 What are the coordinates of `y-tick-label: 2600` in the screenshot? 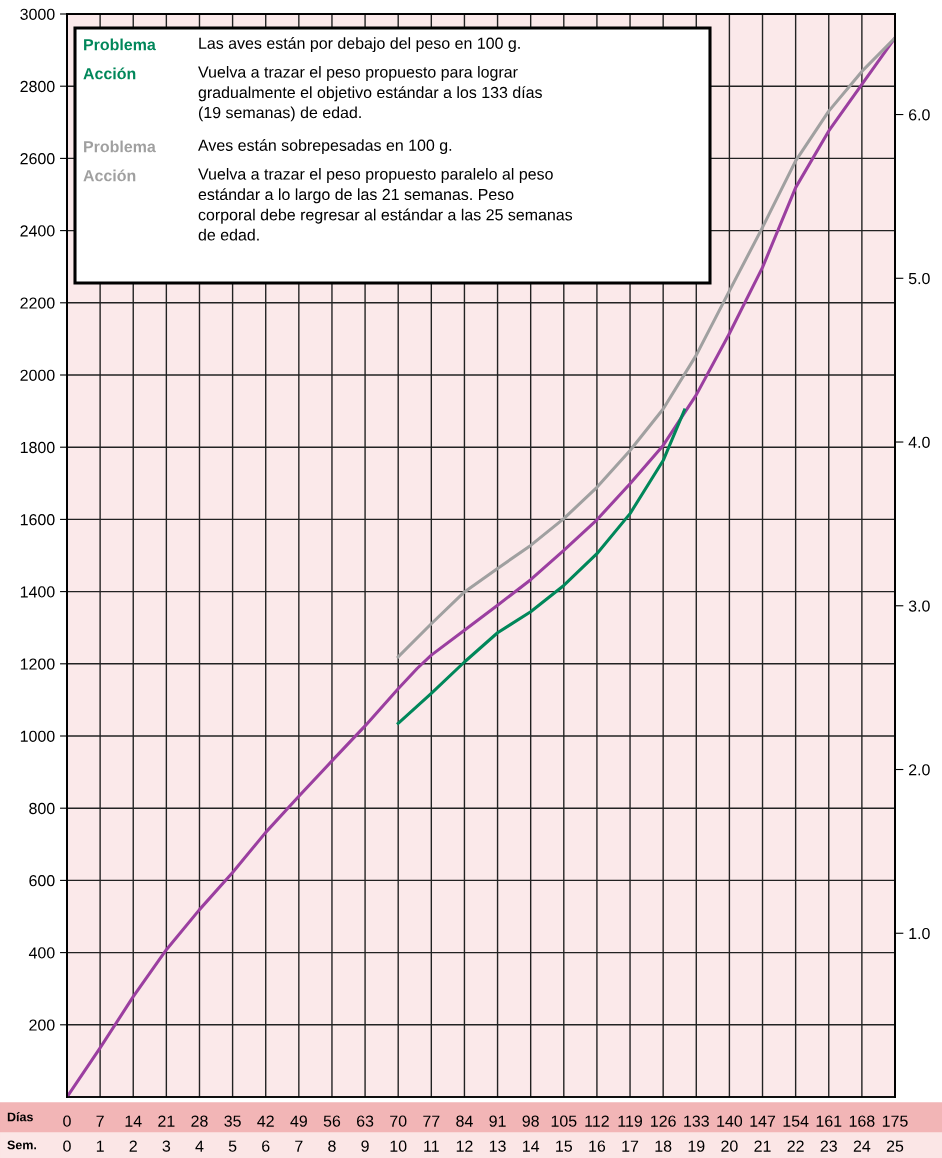 It's located at (37, 159).